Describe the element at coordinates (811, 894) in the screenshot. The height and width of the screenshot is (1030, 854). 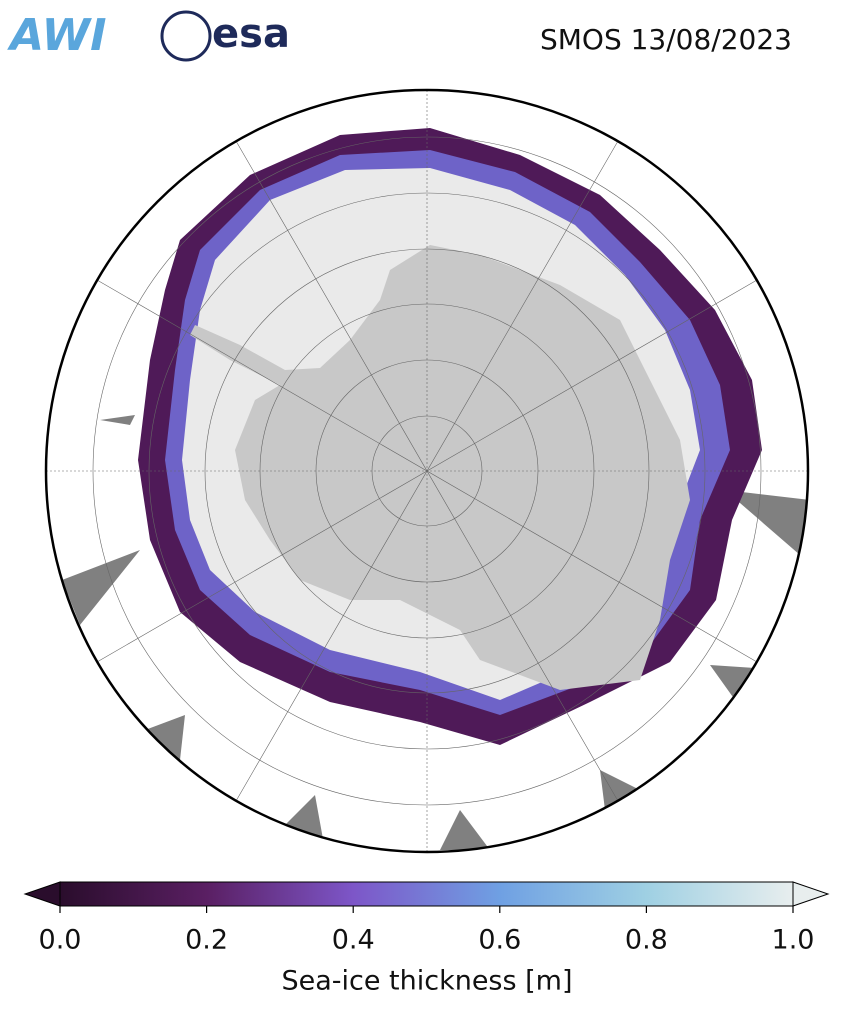
I see `colorbar-extend-high` at that location.